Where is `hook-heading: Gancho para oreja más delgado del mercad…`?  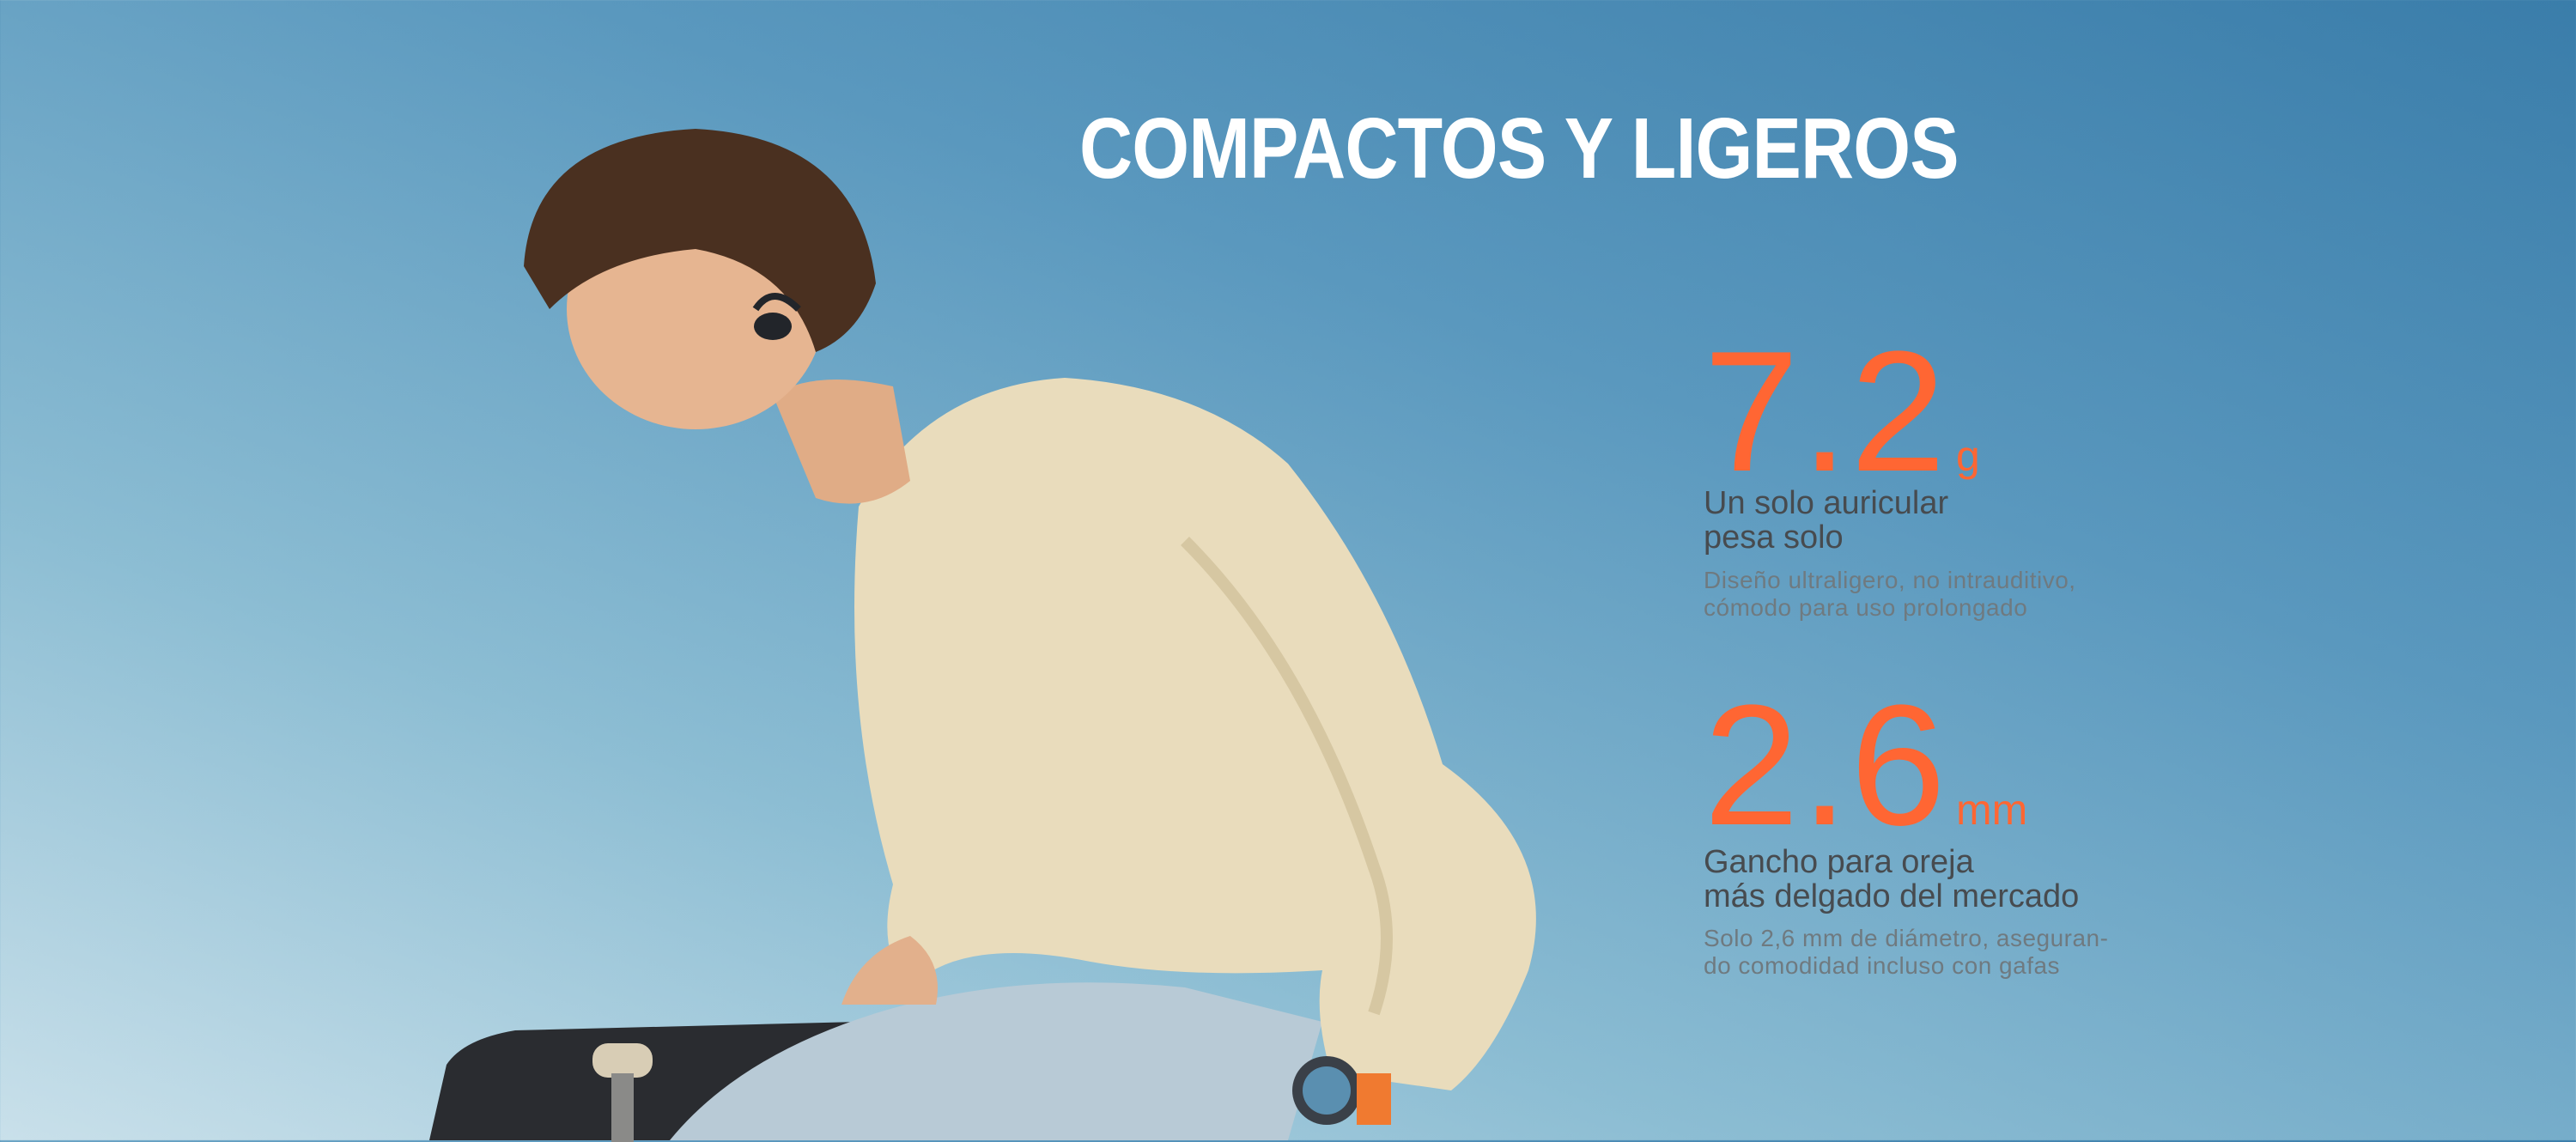
hook-heading: Gancho para oreja más delgado del mercad… is located at coordinates (1892, 880).